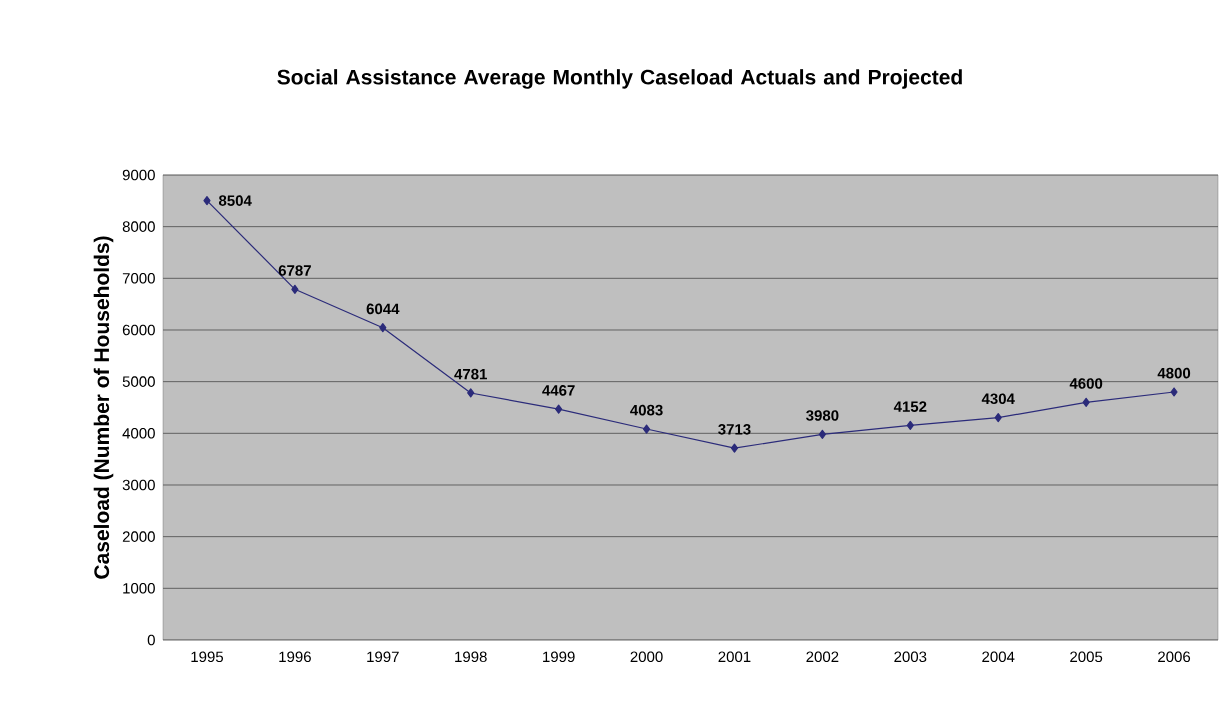 The height and width of the screenshot is (711, 1227). Describe the element at coordinates (138, 278) in the screenshot. I see `y-tick-label: 7000` at that location.